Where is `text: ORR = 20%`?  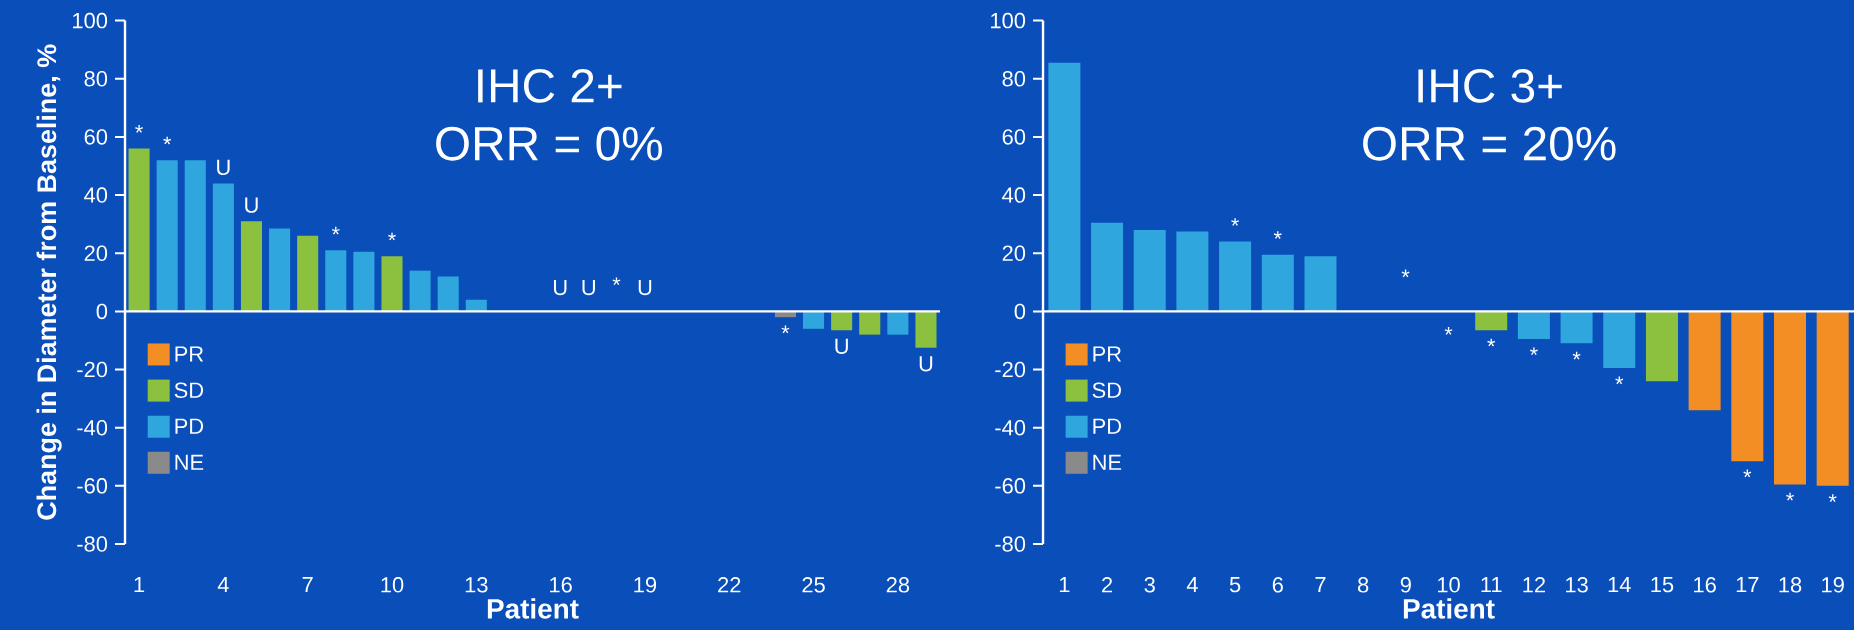
text: ORR = 20% is located at coordinates (1489, 143).